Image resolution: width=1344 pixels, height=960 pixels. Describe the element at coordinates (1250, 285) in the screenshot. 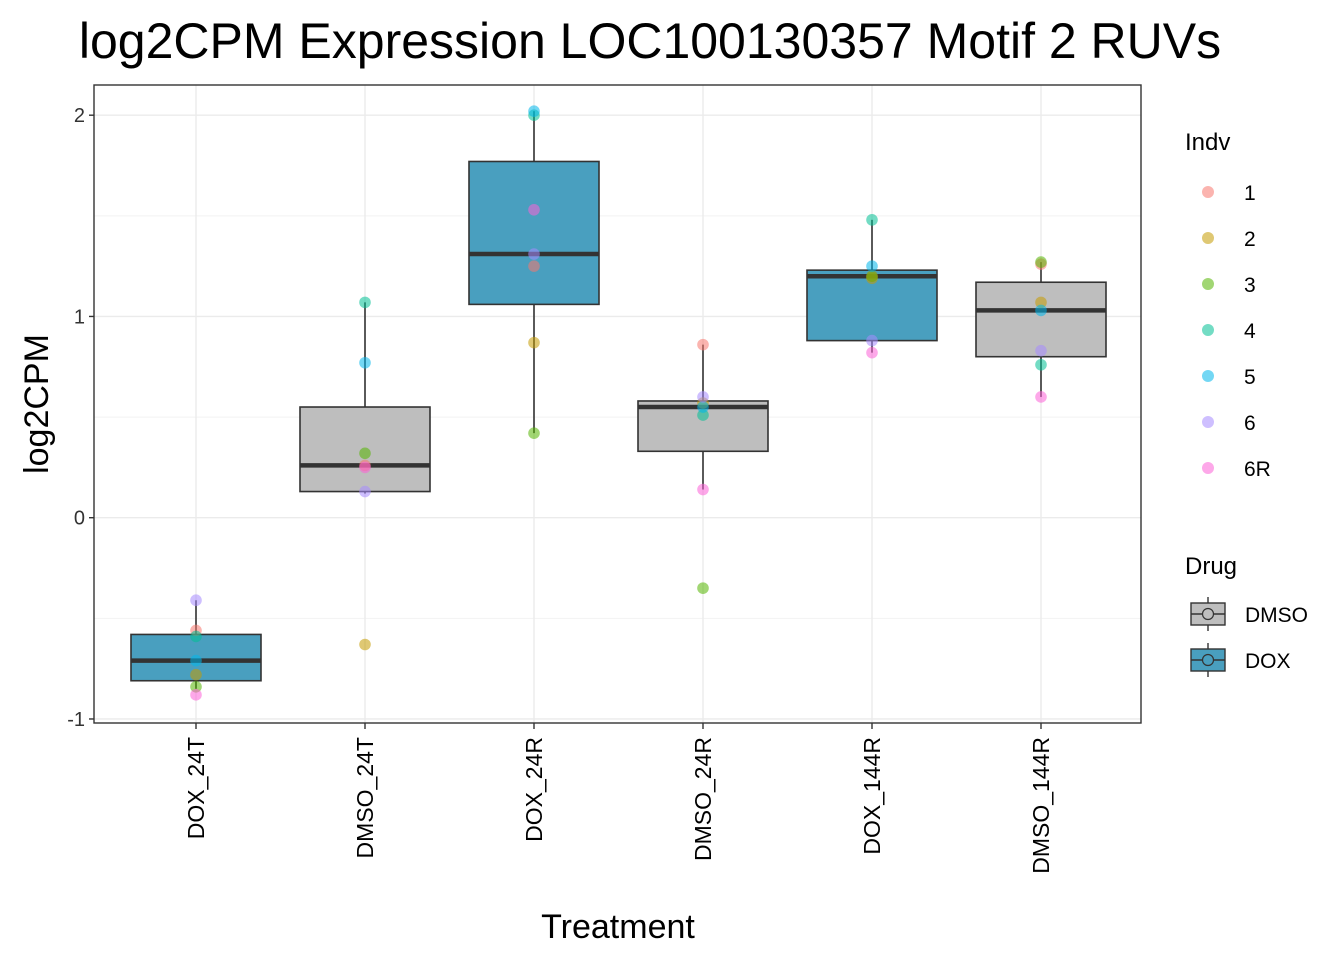

I see `legend-indv-label: 3` at that location.